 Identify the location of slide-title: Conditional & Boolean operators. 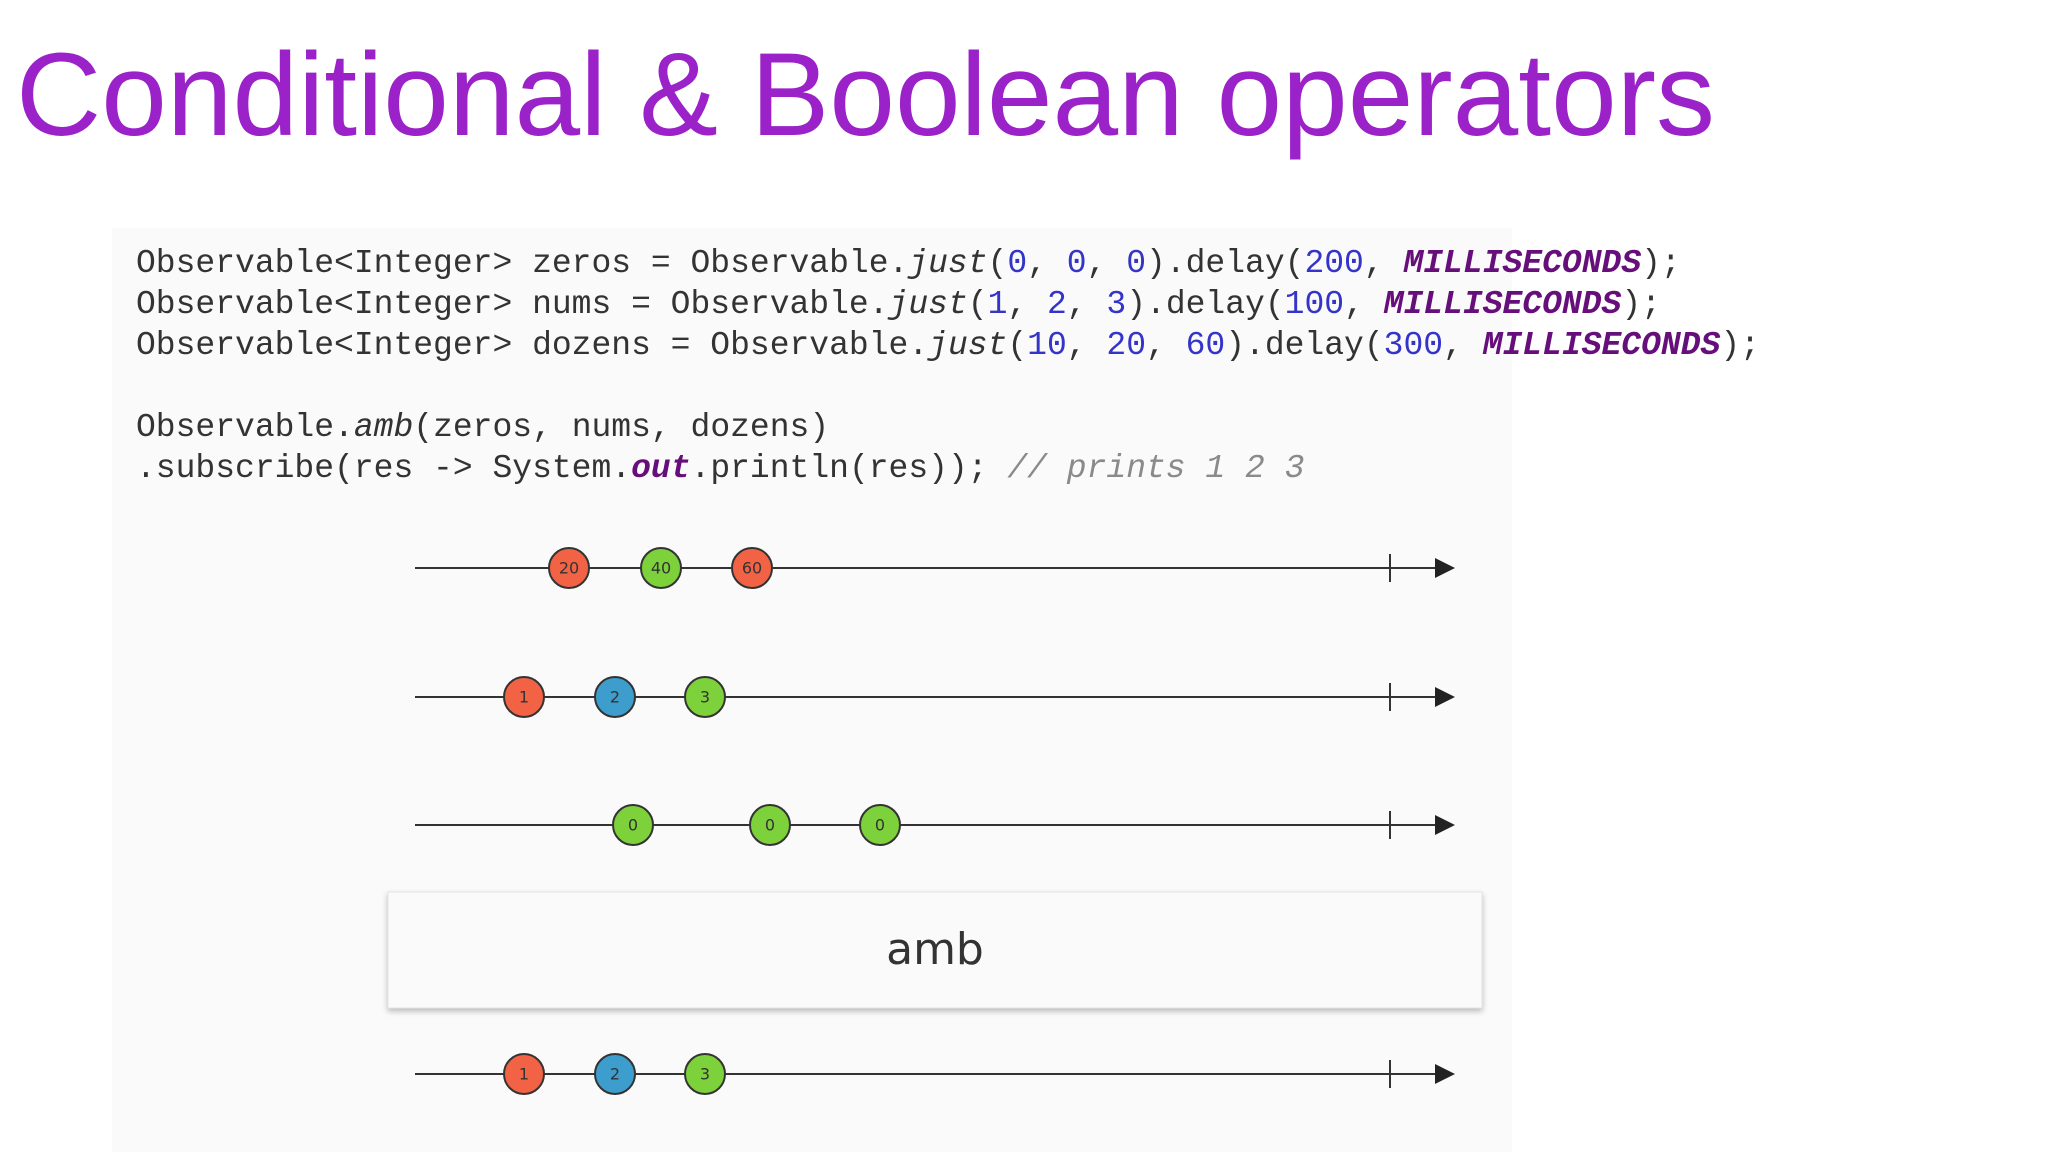
(865, 95).